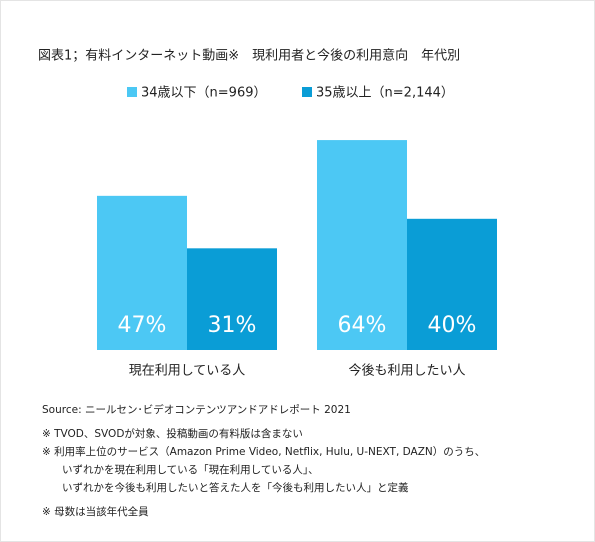  What do you see at coordinates (204, 93) in the screenshot?
I see `legend-label: 34歳以下（n=969）` at bounding box center [204, 93].